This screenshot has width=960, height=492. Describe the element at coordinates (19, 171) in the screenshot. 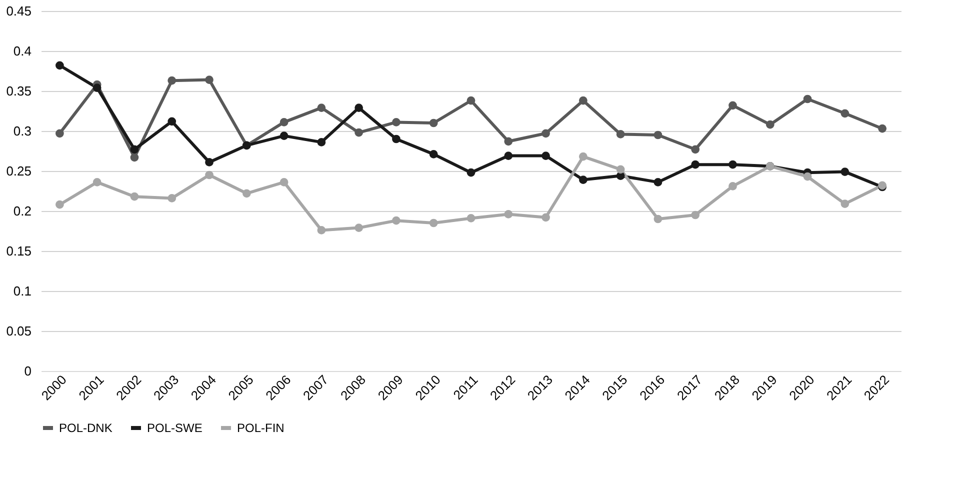

I see `y-tick-label: 0.25` at that location.